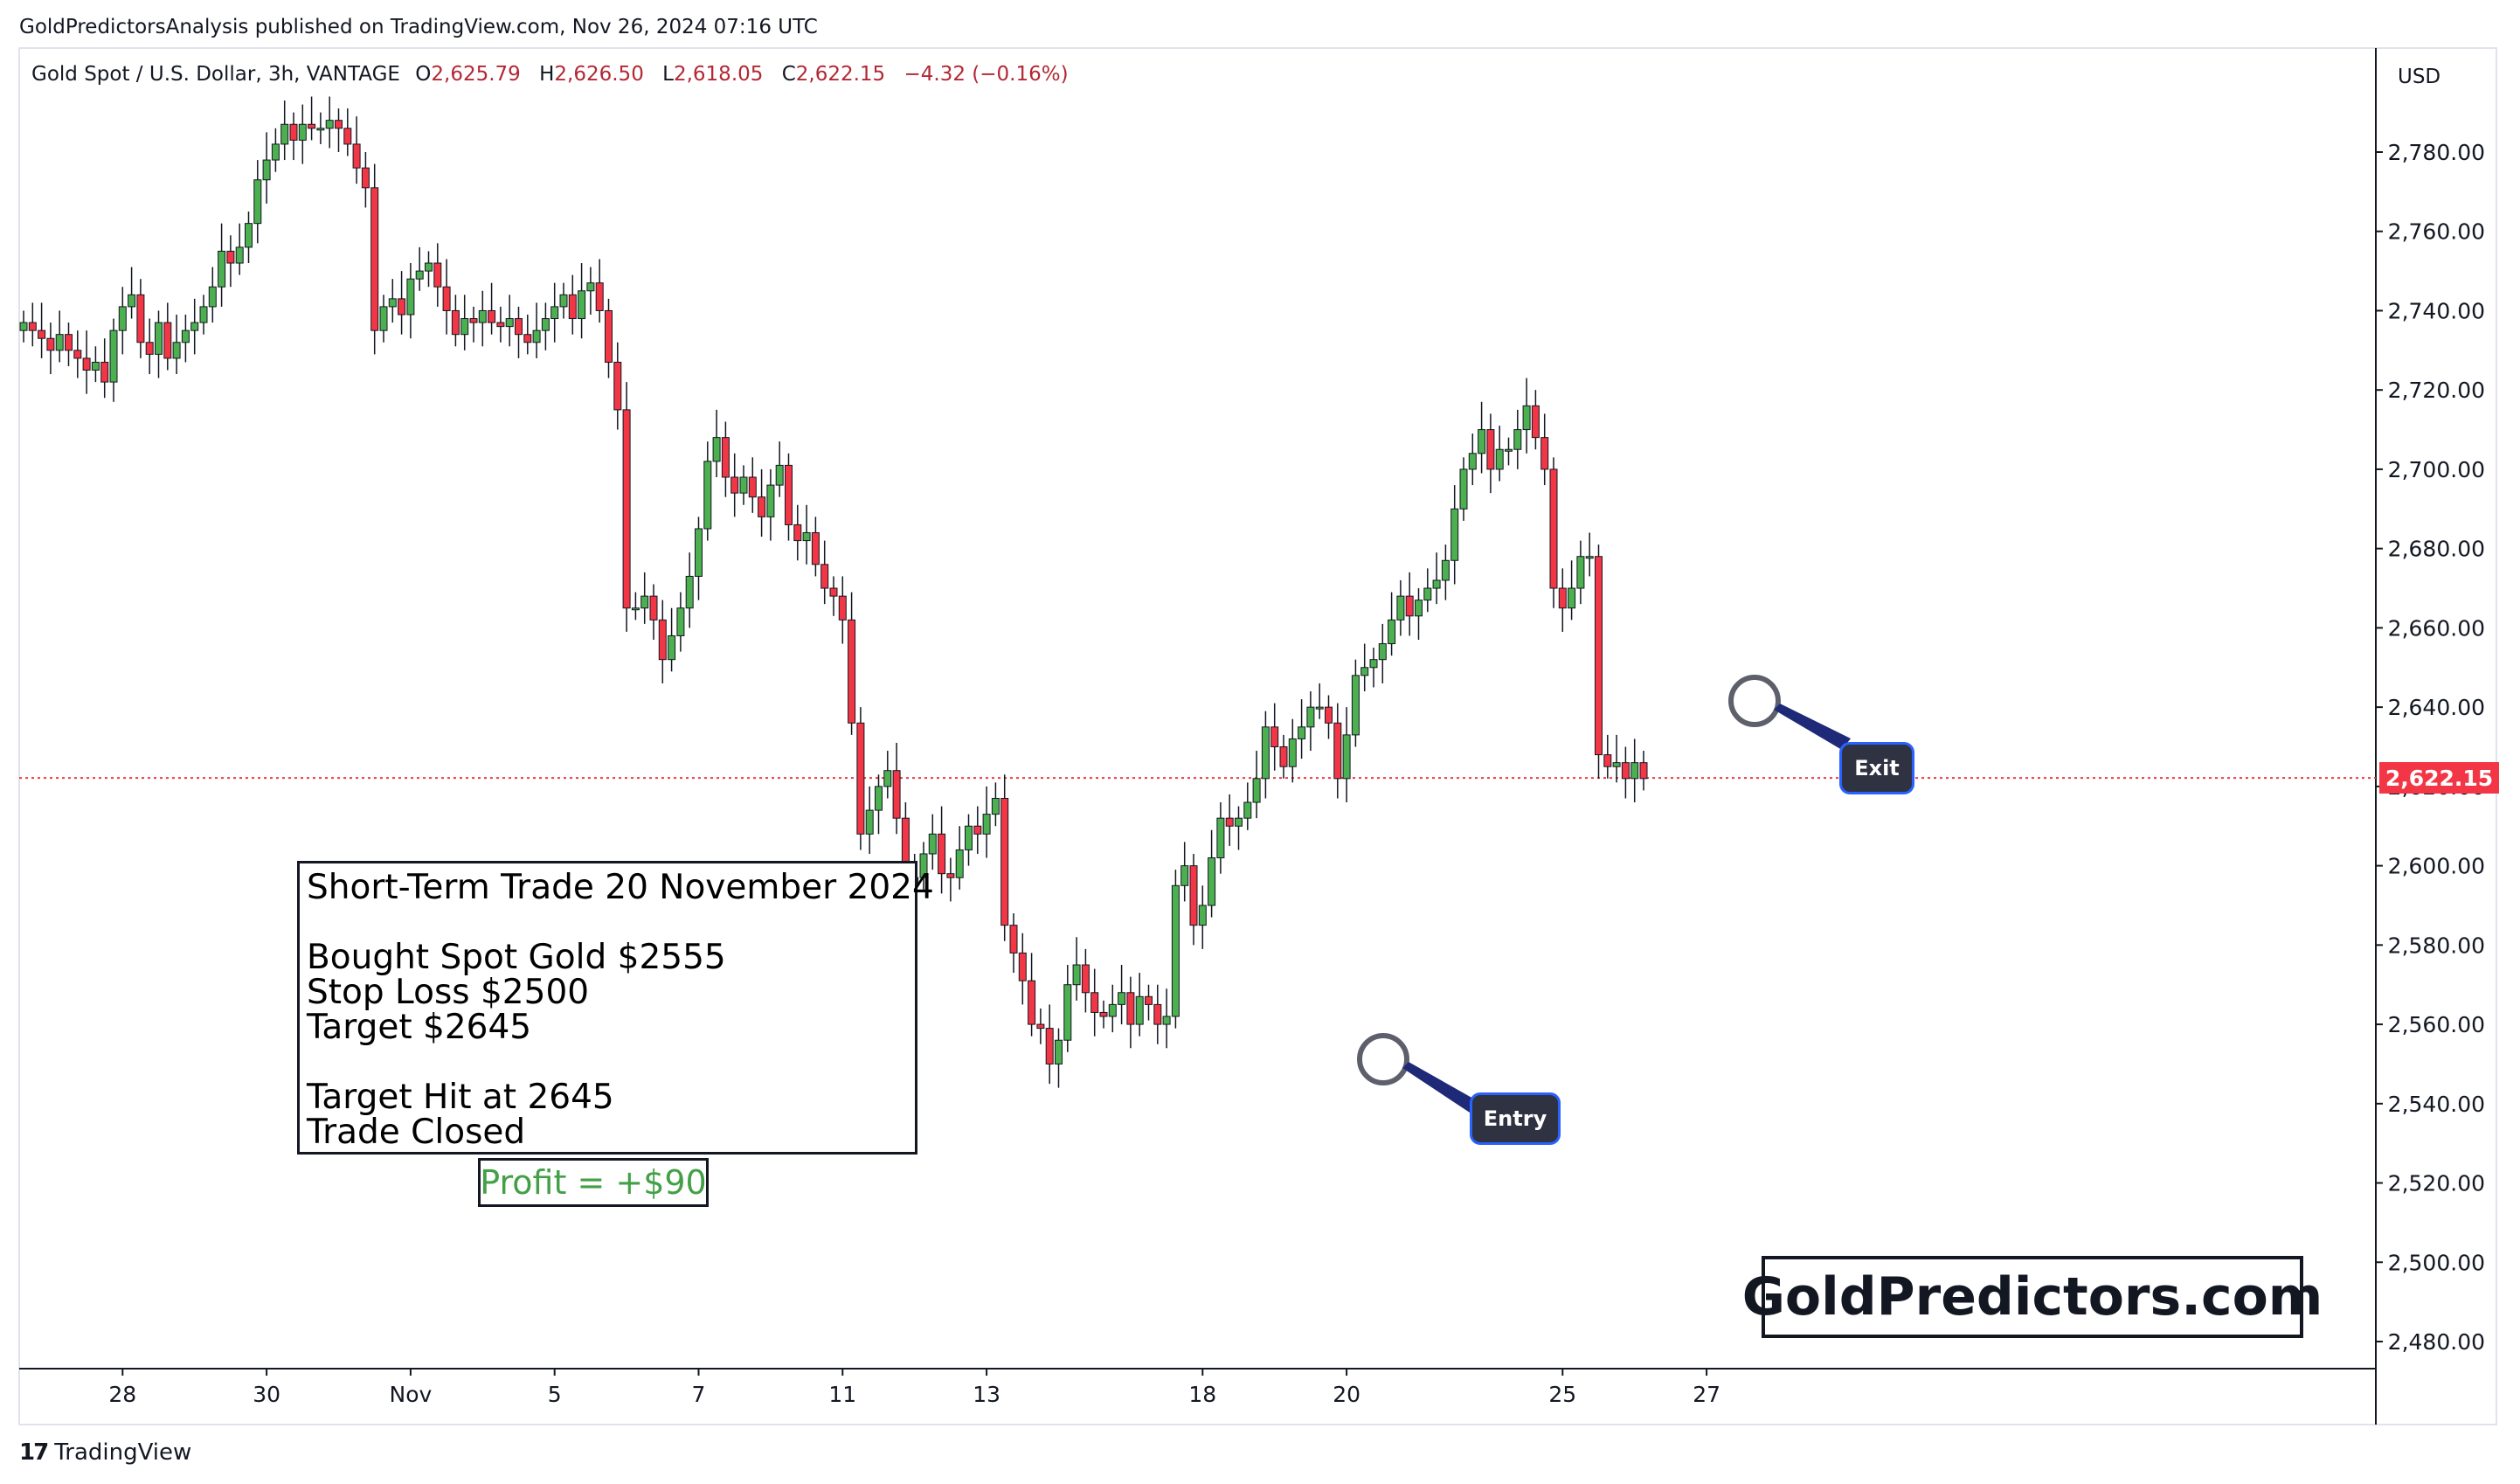  I want to click on trade-line-closed: Trade Closed, so click(416, 1132).